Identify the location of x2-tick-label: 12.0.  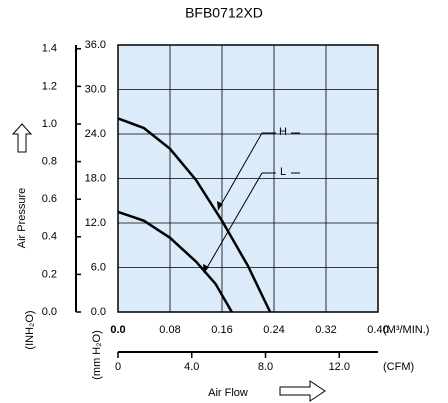
(339, 367).